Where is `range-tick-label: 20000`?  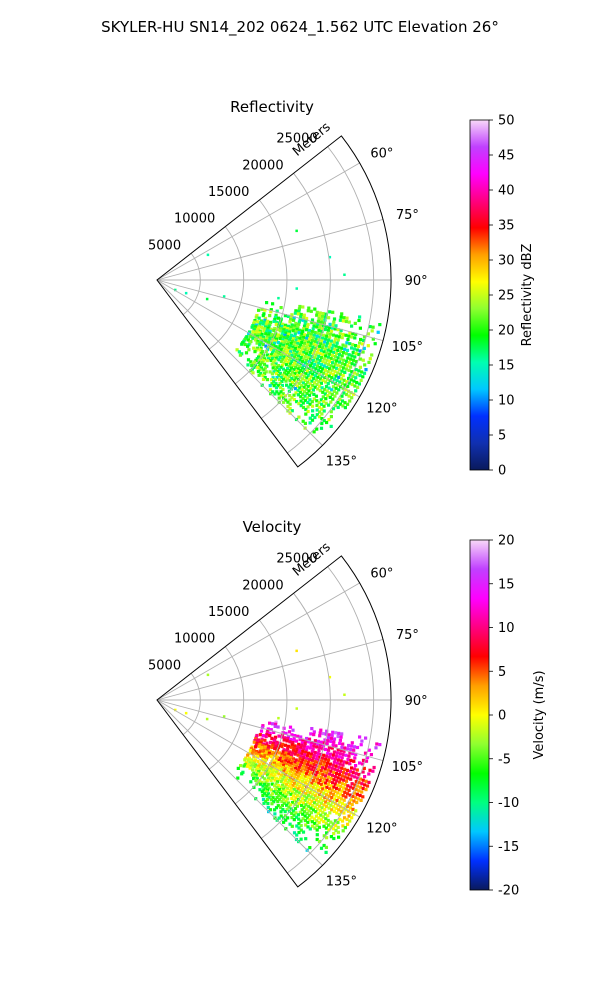 range-tick-label: 20000 is located at coordinates (262, 165).